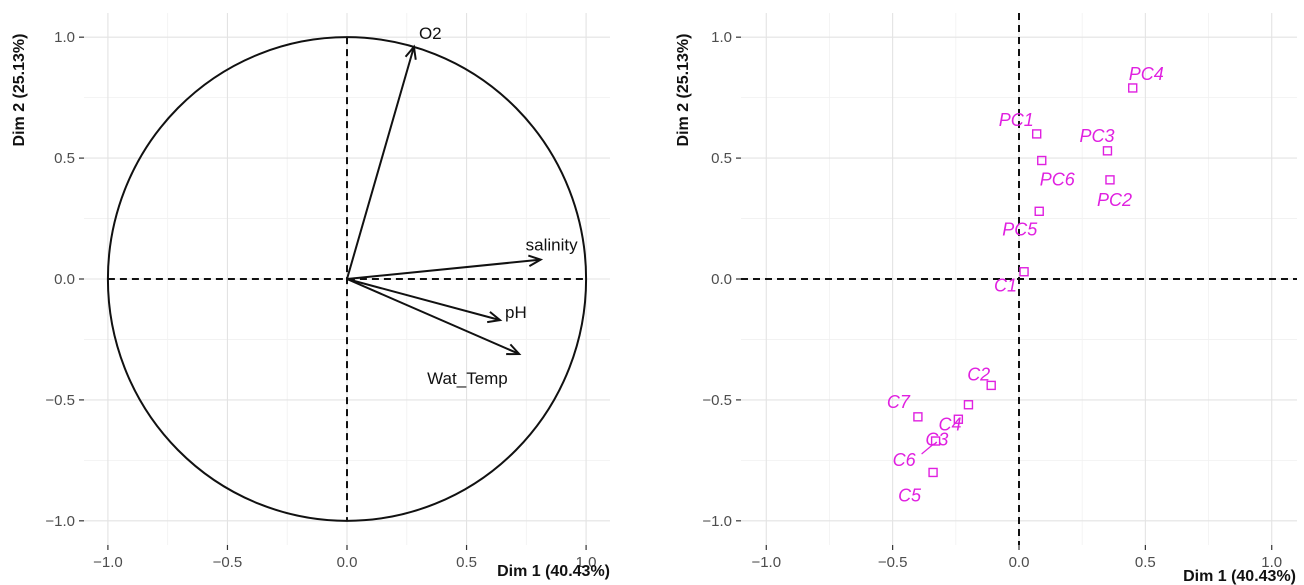 This screenshot has width=1304, height=585. I want to click on var-label-salinity: salinity, so click(552, 245).